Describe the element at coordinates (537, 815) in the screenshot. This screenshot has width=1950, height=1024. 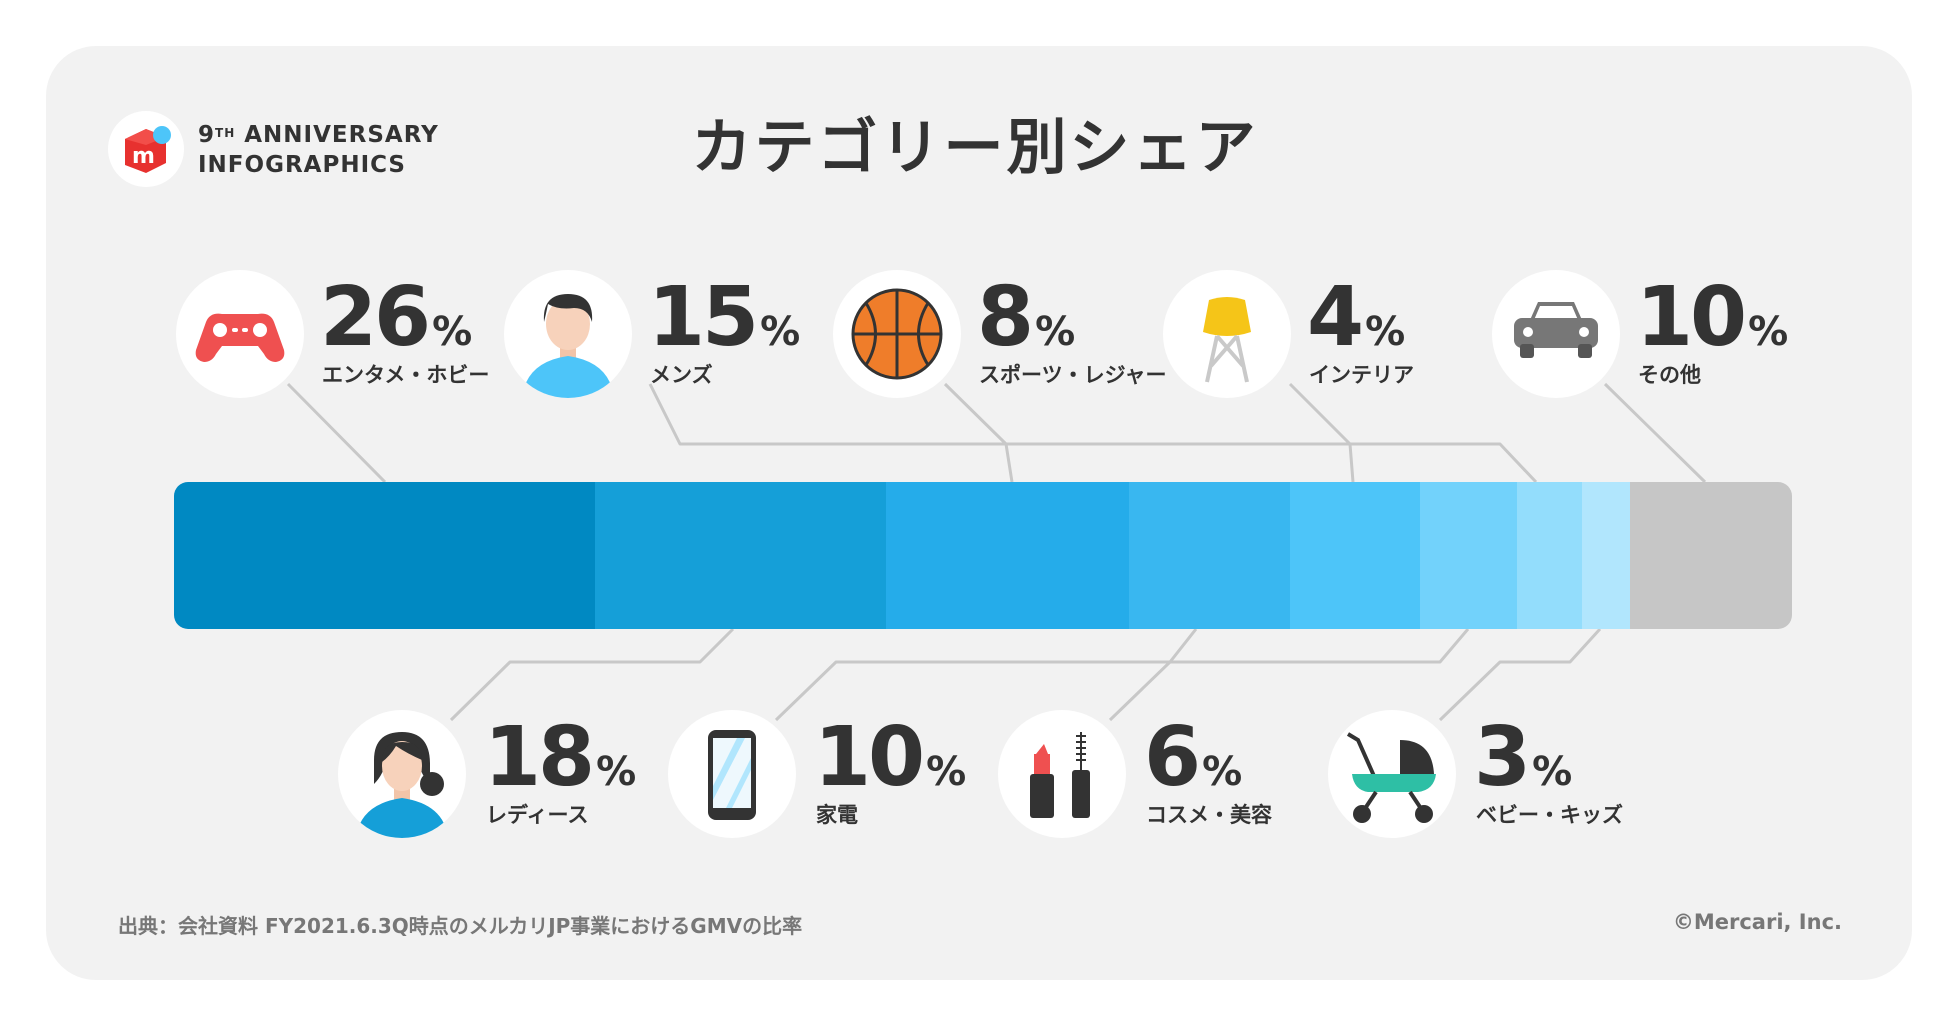
I see `cat-label-ladies: レディース` at that location.